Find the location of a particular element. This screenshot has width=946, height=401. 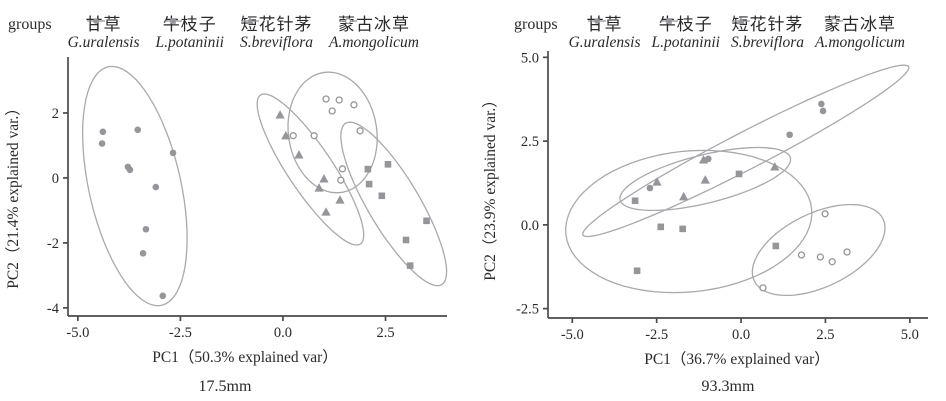

legend-item-amongolicum: 蒙古冰草 A.mongolicum is located at coordinates (374, 33).